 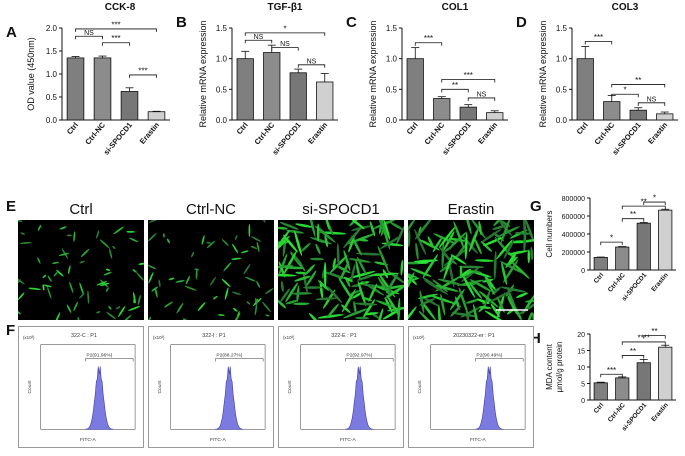 I want to click on flow-axis-exponent: (x10³), so click(x=29, y=337).